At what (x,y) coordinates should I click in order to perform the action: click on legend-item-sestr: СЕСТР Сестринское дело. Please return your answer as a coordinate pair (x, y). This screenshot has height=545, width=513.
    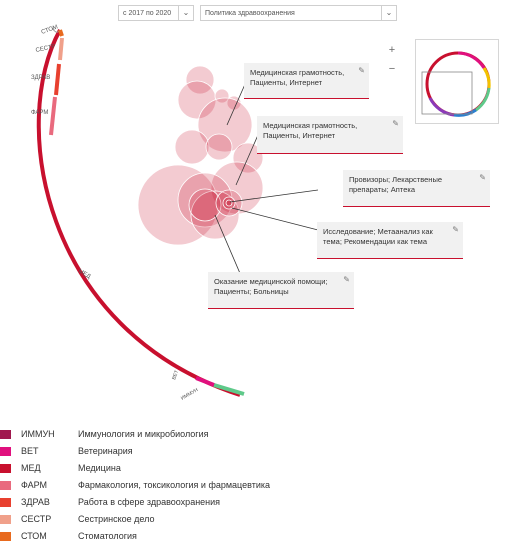
    Looking at the image, I should click on (256, 519).